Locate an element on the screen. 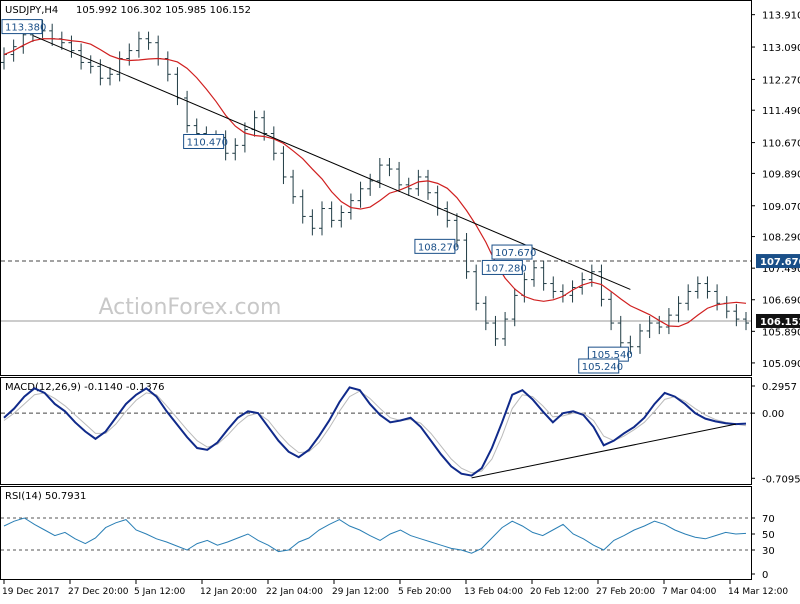 The height and width of the screenshot is (604, 800). macd-y-tick-label: 0.00 is located at coordinates (773, 414).